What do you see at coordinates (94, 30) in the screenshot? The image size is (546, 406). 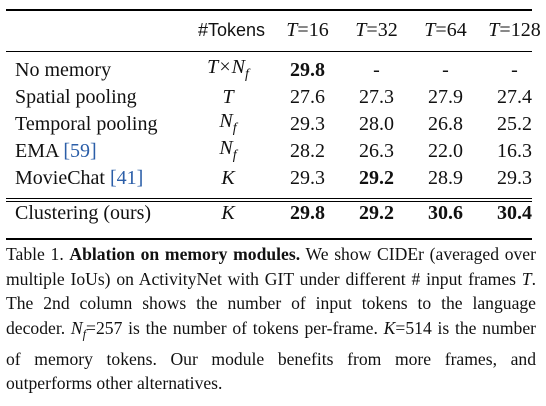 I see `header-method` at bounding box center [94, 30].